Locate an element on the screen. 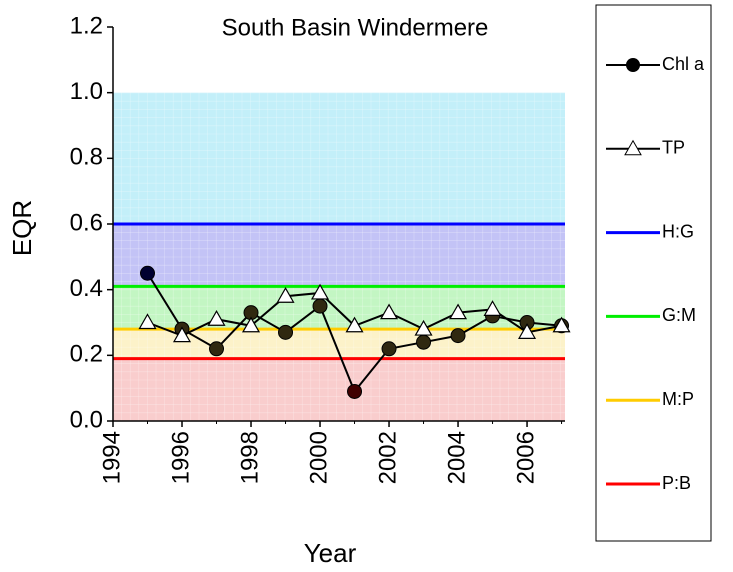  x-axis-label: Year is located at coordinates (330, 553).